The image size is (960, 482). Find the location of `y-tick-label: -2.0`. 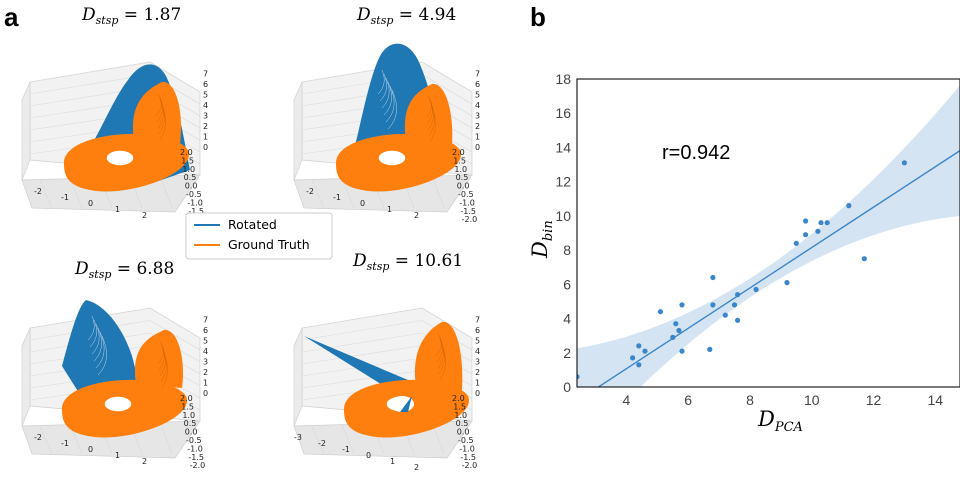

y-tick-label: -2.0 is located at coordinates (470, 465).